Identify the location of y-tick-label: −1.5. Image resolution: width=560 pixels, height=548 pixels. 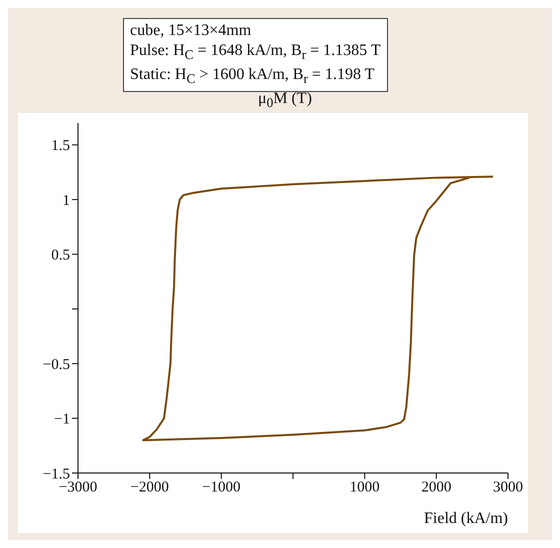
(56, 474).